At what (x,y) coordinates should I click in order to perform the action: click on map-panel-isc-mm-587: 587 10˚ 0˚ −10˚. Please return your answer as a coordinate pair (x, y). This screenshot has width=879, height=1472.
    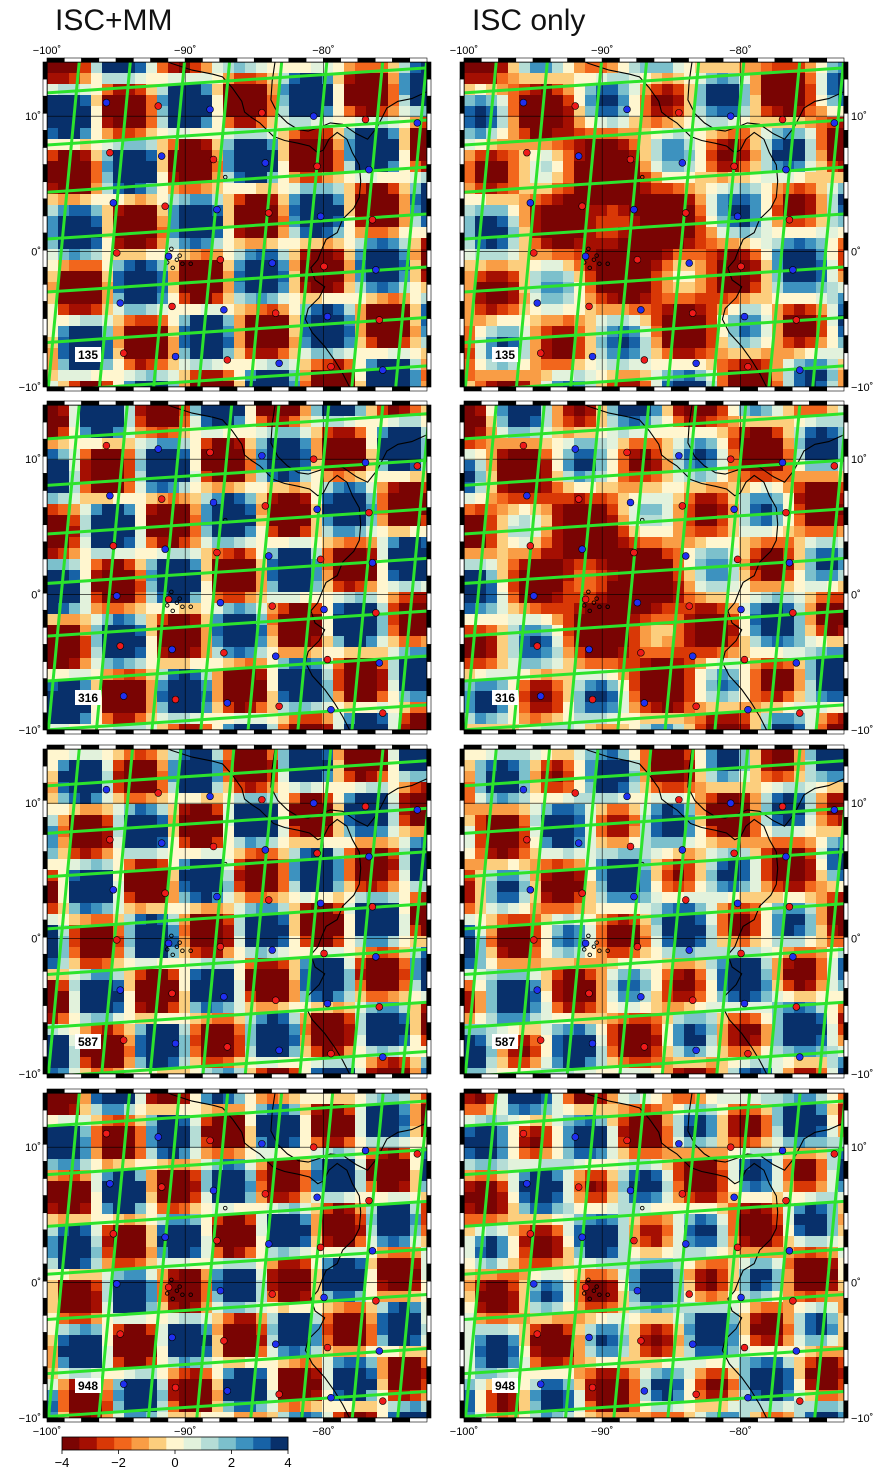
    Looking at the image, I should click on (225, 912).